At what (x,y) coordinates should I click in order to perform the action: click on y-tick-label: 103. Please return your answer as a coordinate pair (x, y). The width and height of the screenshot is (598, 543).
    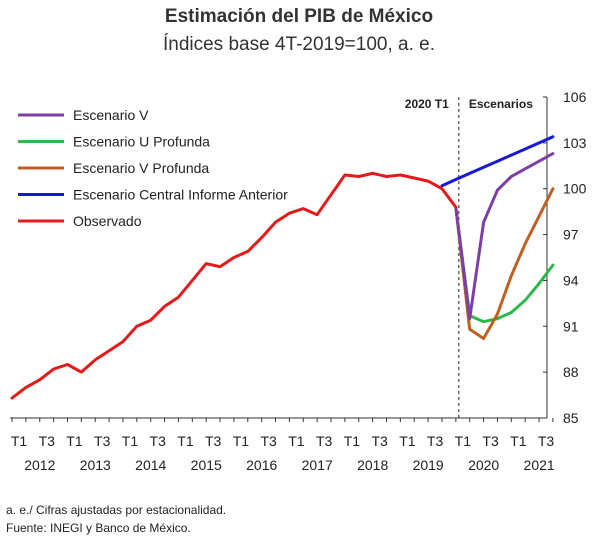
    Looking at the image, I should click on (575, 143).